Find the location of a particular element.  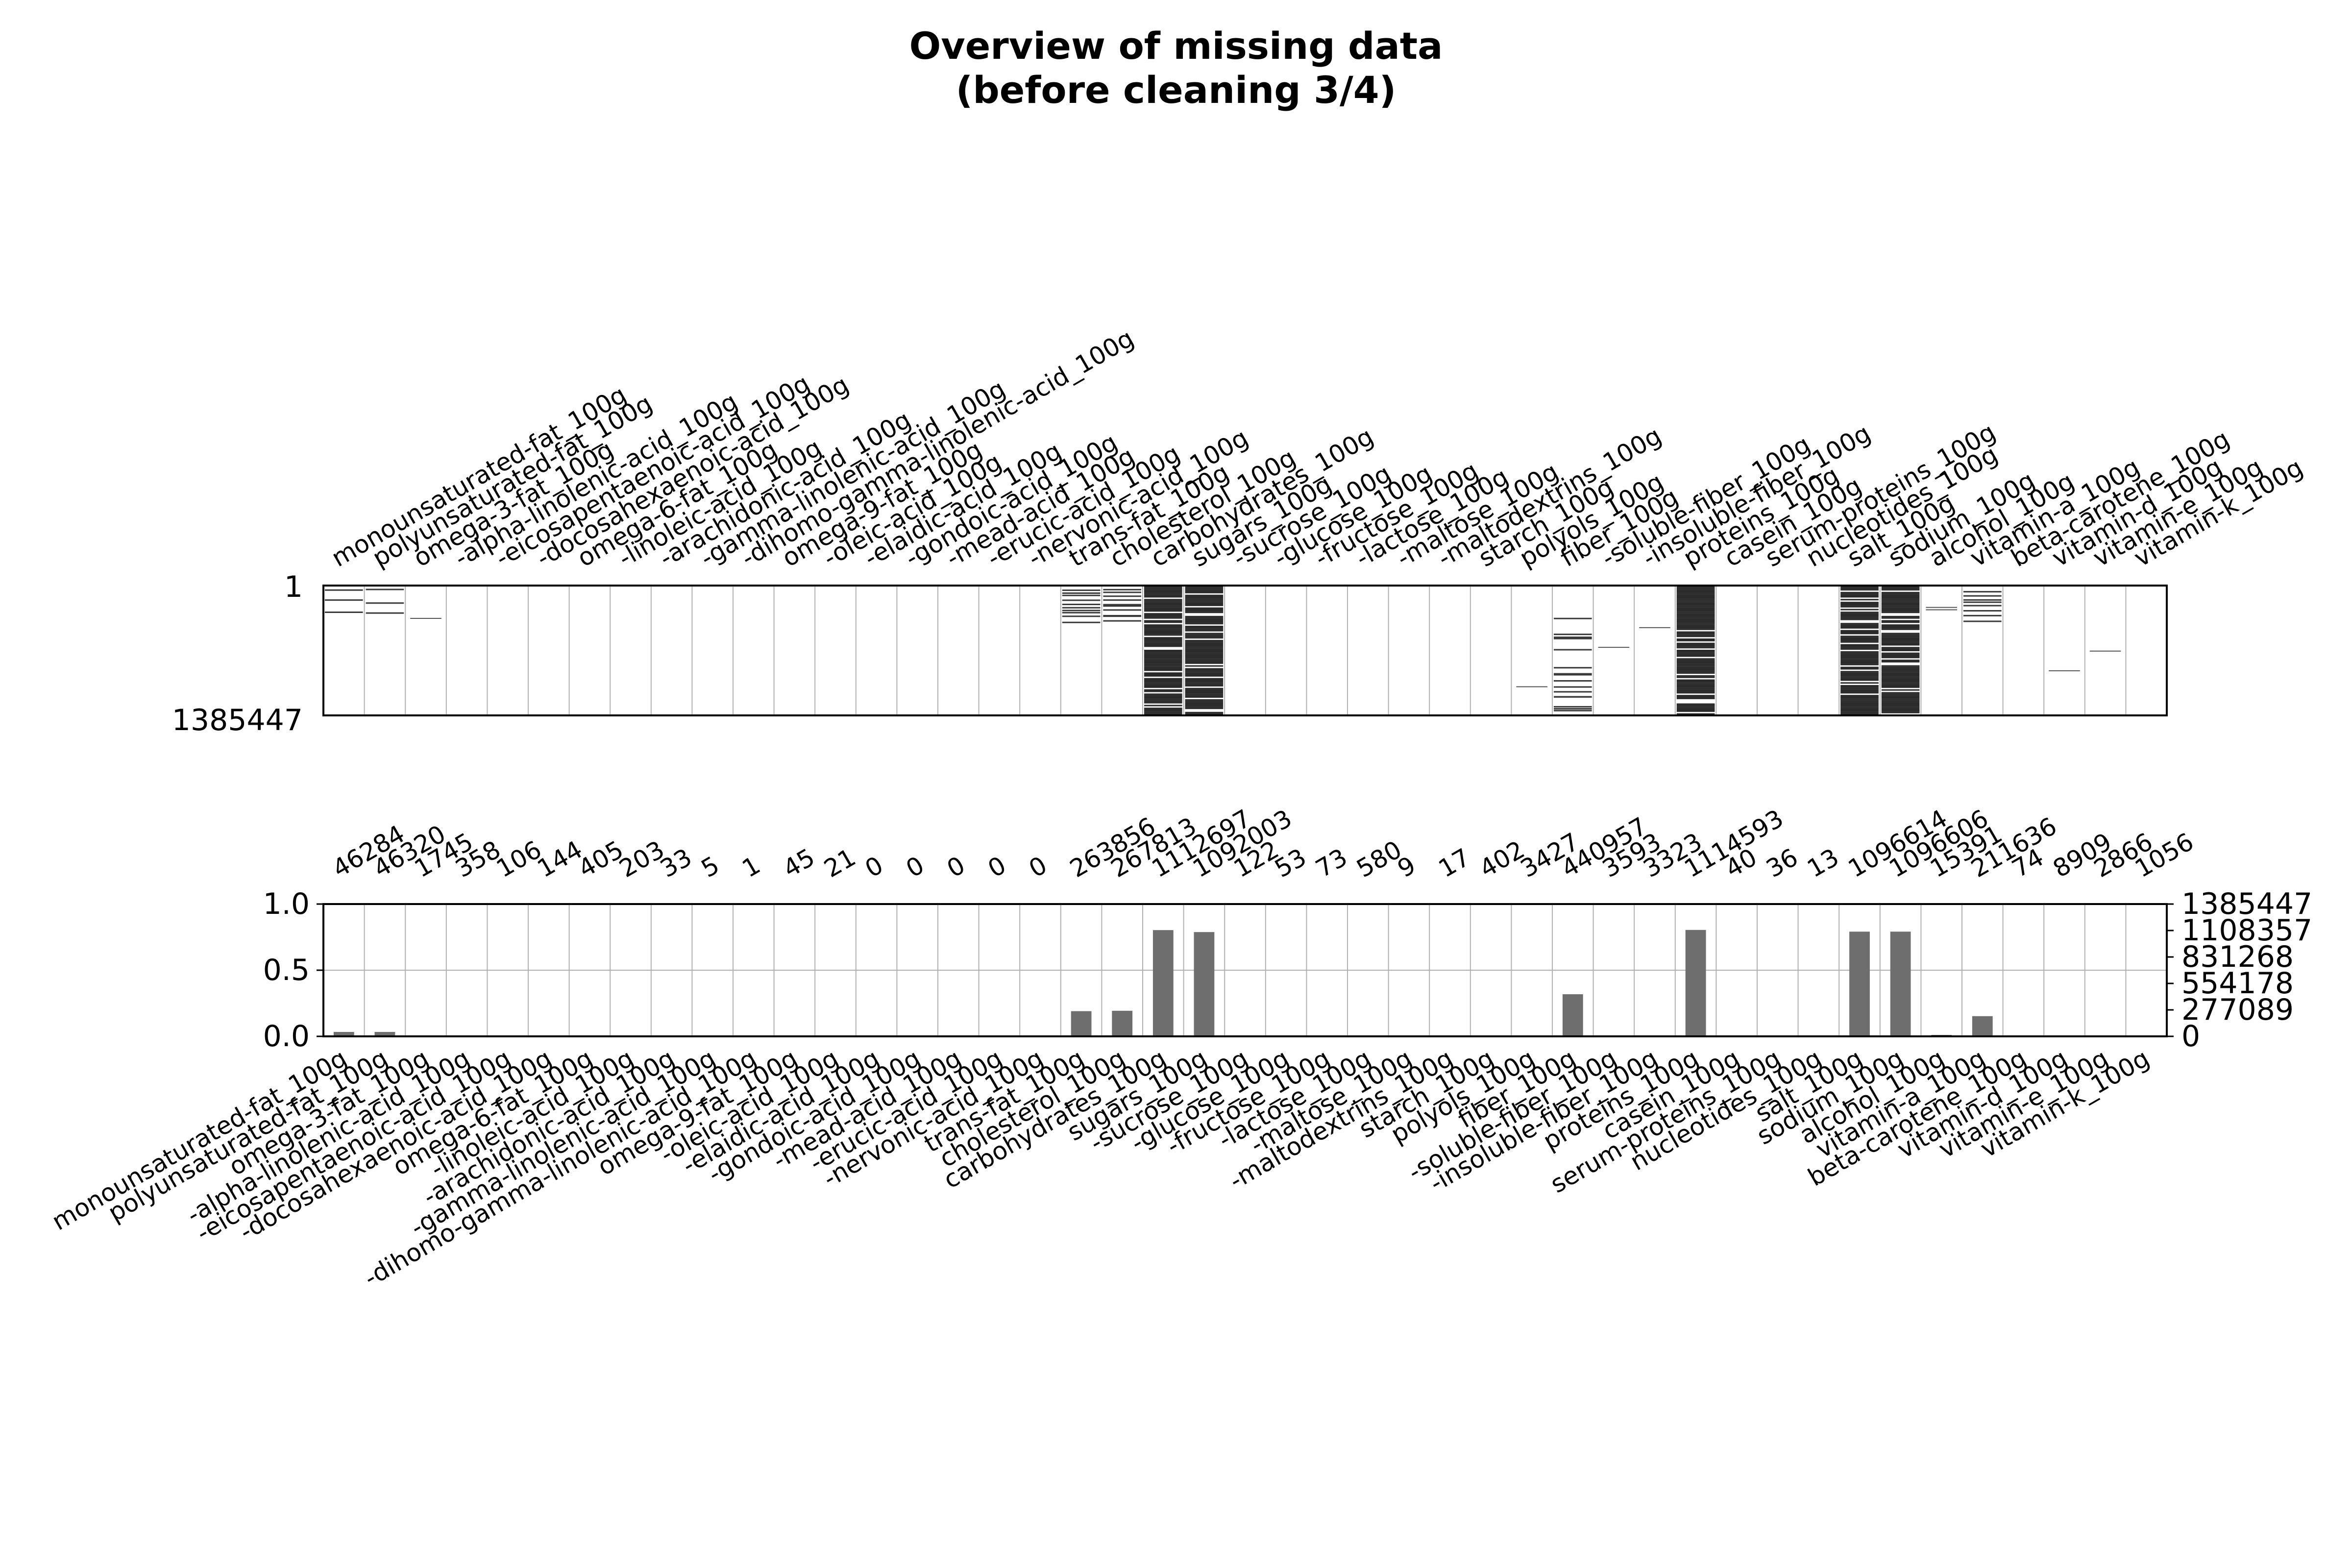

bar-right-tick-label: 831268 is located at coordinates (2237, 957).